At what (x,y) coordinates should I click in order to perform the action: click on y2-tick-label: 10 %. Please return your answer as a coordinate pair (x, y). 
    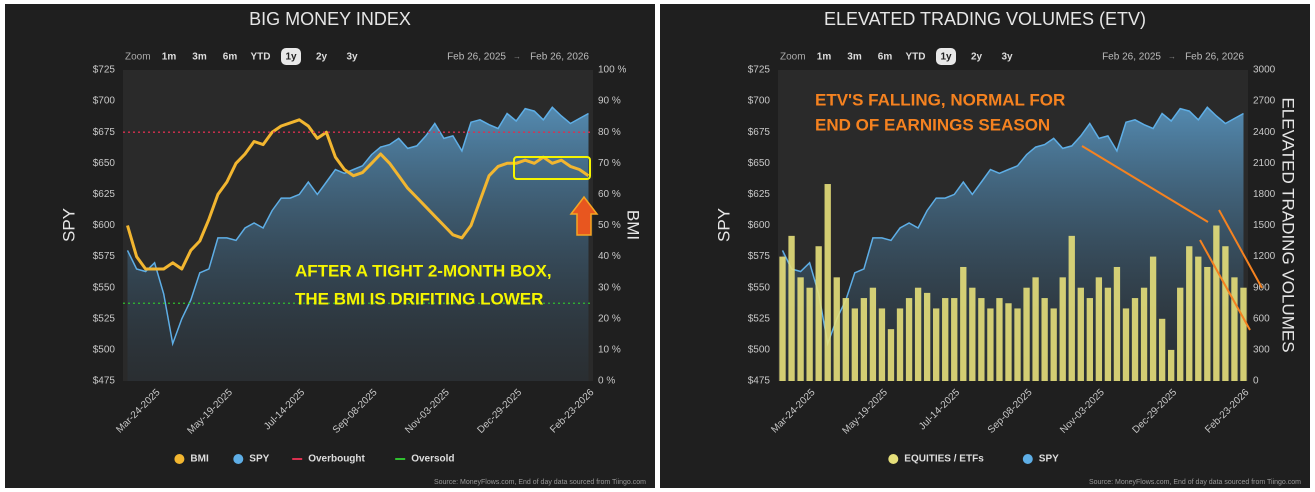
    Looking at the image, I should click on (609, 350).